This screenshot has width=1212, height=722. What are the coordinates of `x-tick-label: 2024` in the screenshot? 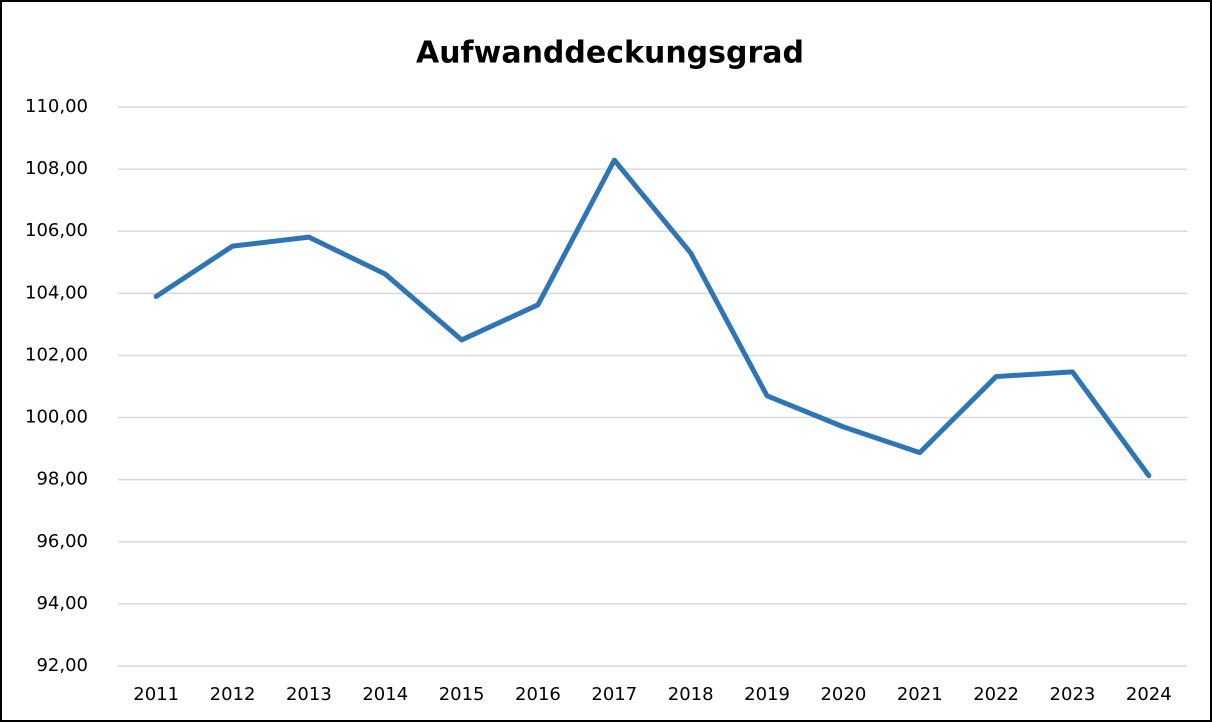 It's located at (1149, 694).